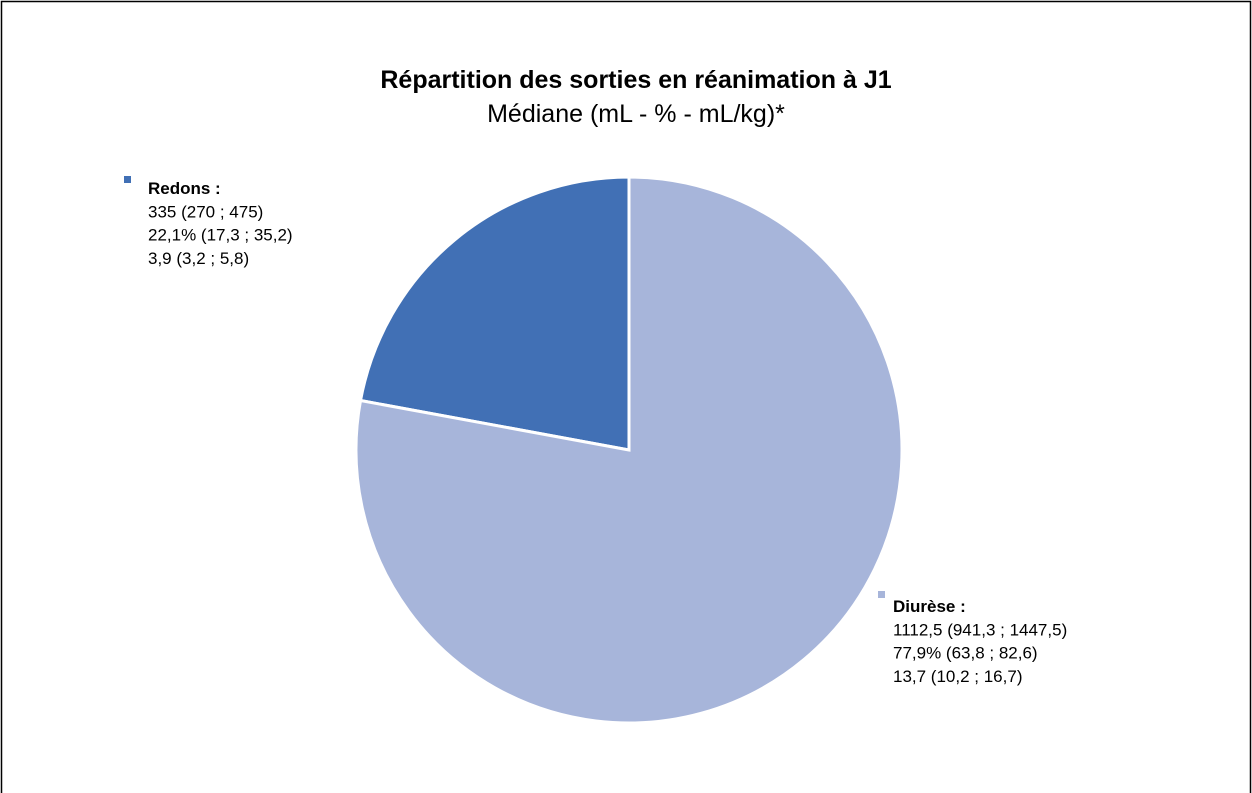 The height and width of the screenshot is (793, 1252). Describe the element at coordinates (494, 313) in the screenshot. I see `pie-slice` at that location.